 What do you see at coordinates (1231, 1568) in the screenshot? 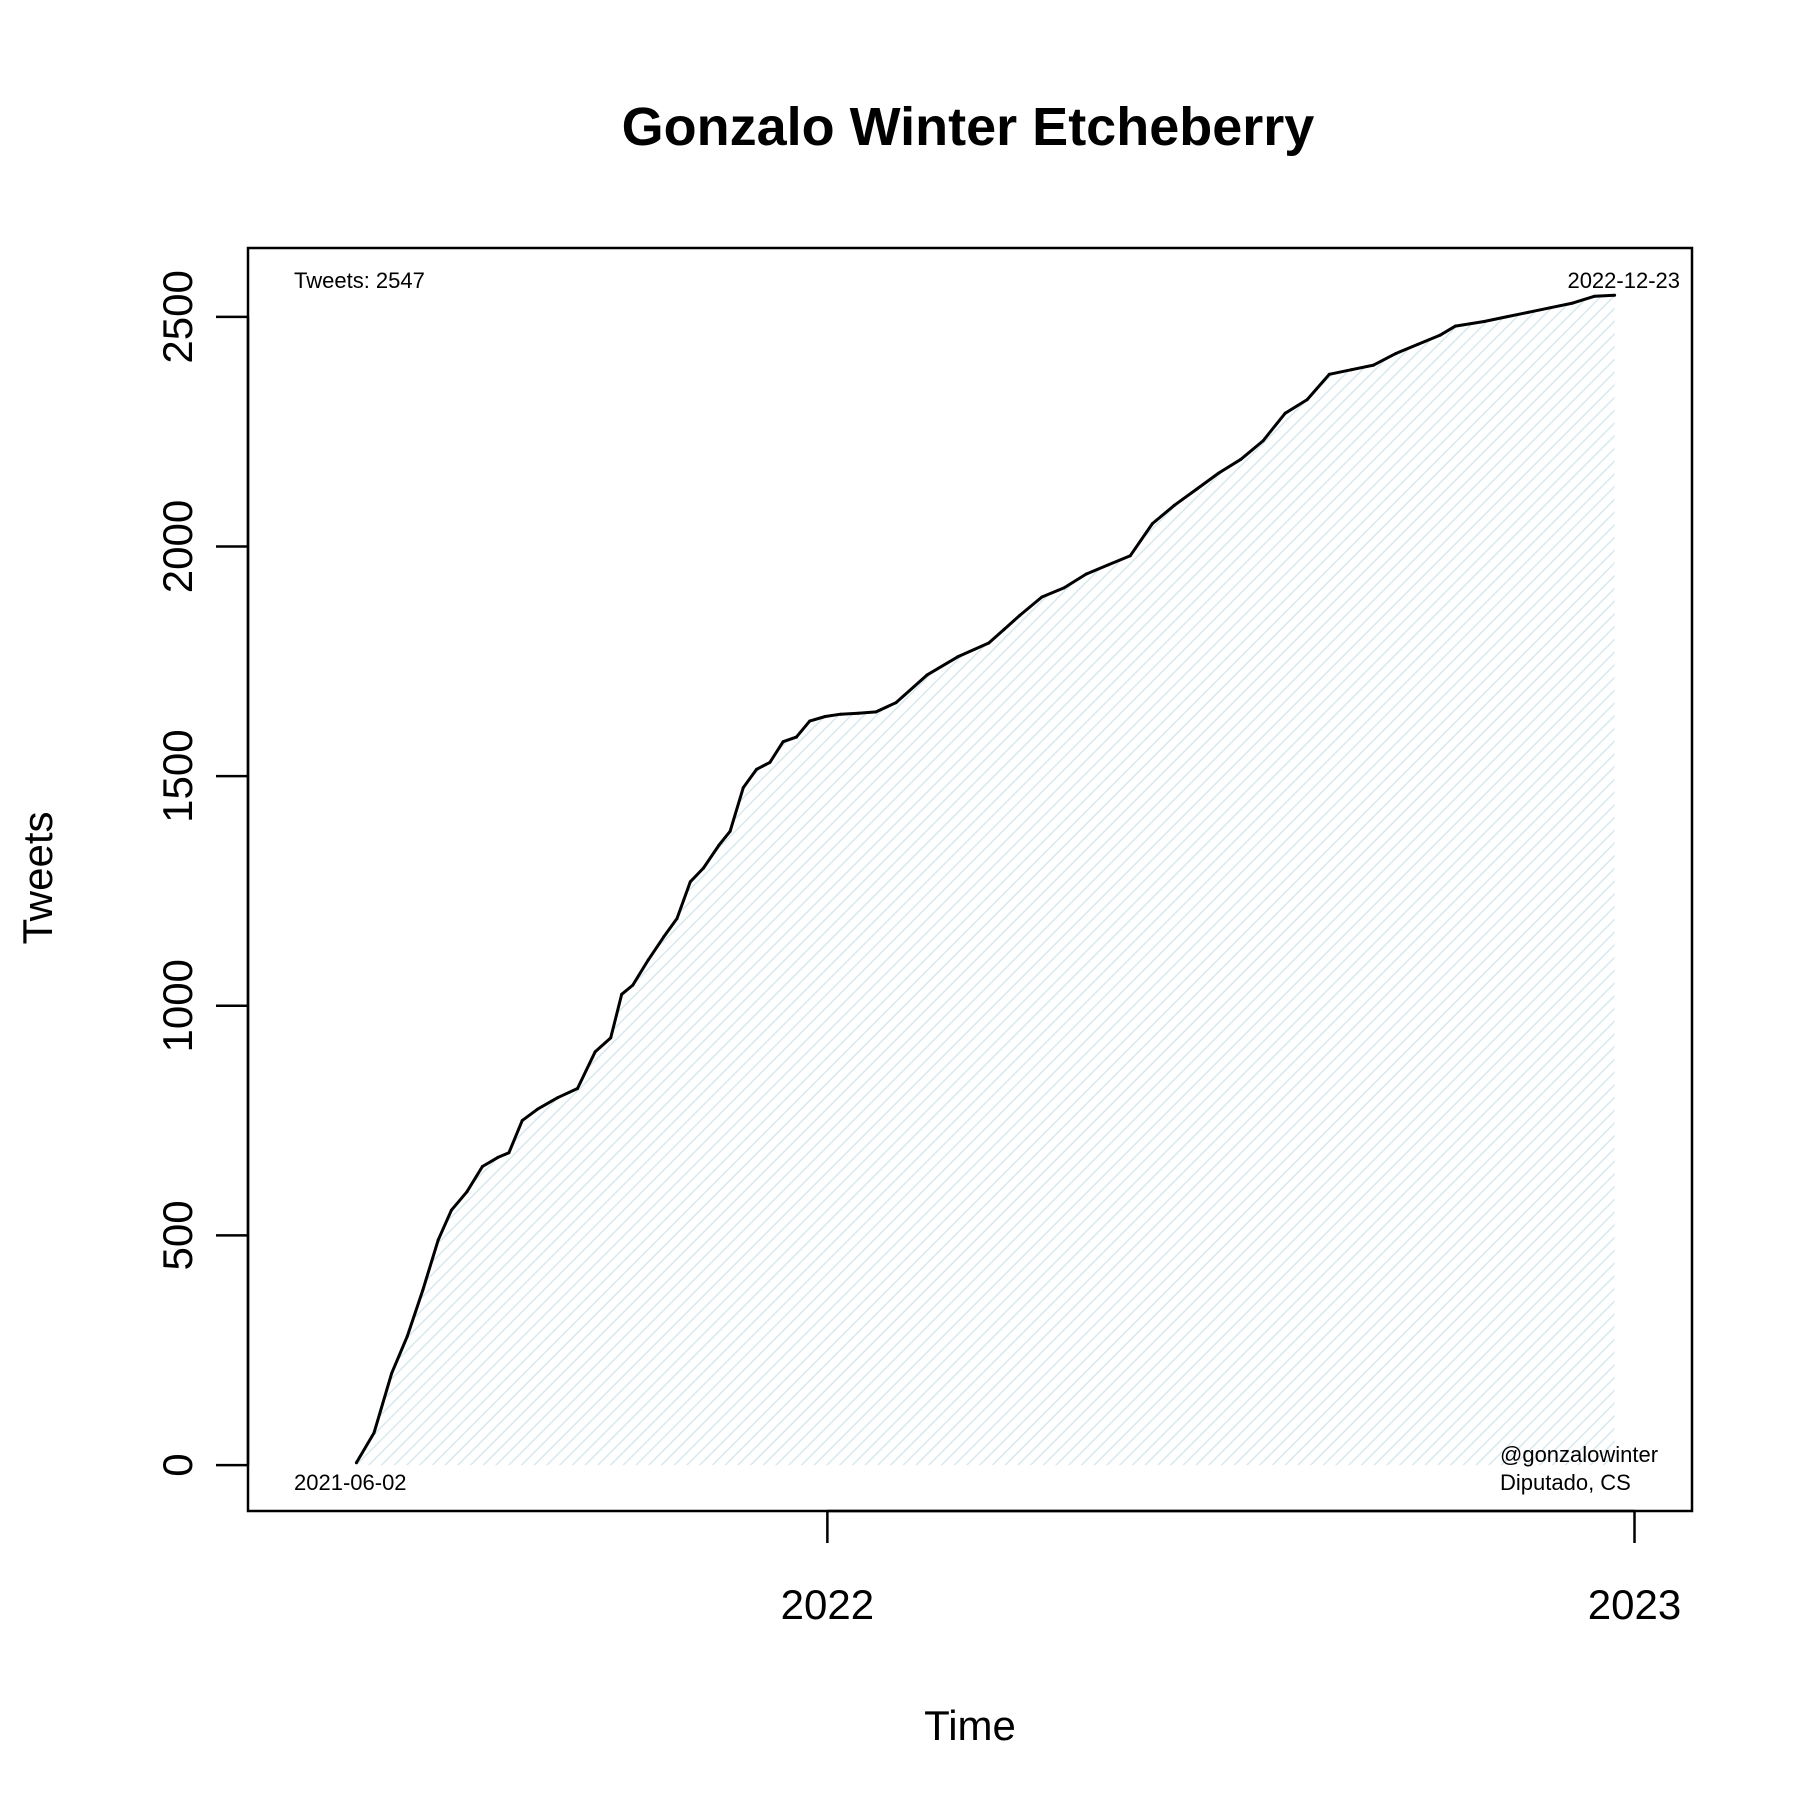
I see `x-axis: 2022 2023` at bounding box center [1231, 1568].